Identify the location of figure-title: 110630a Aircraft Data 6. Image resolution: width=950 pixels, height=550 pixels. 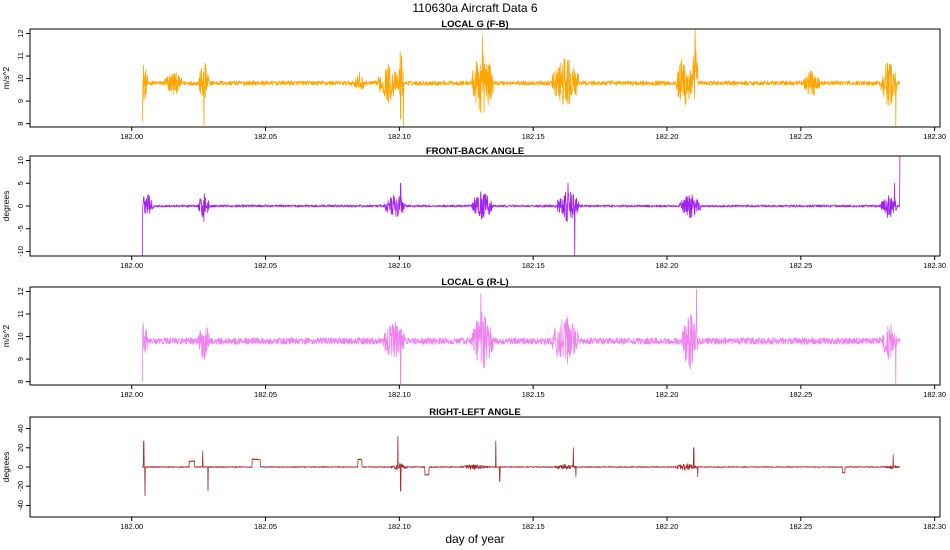
(475, 8).